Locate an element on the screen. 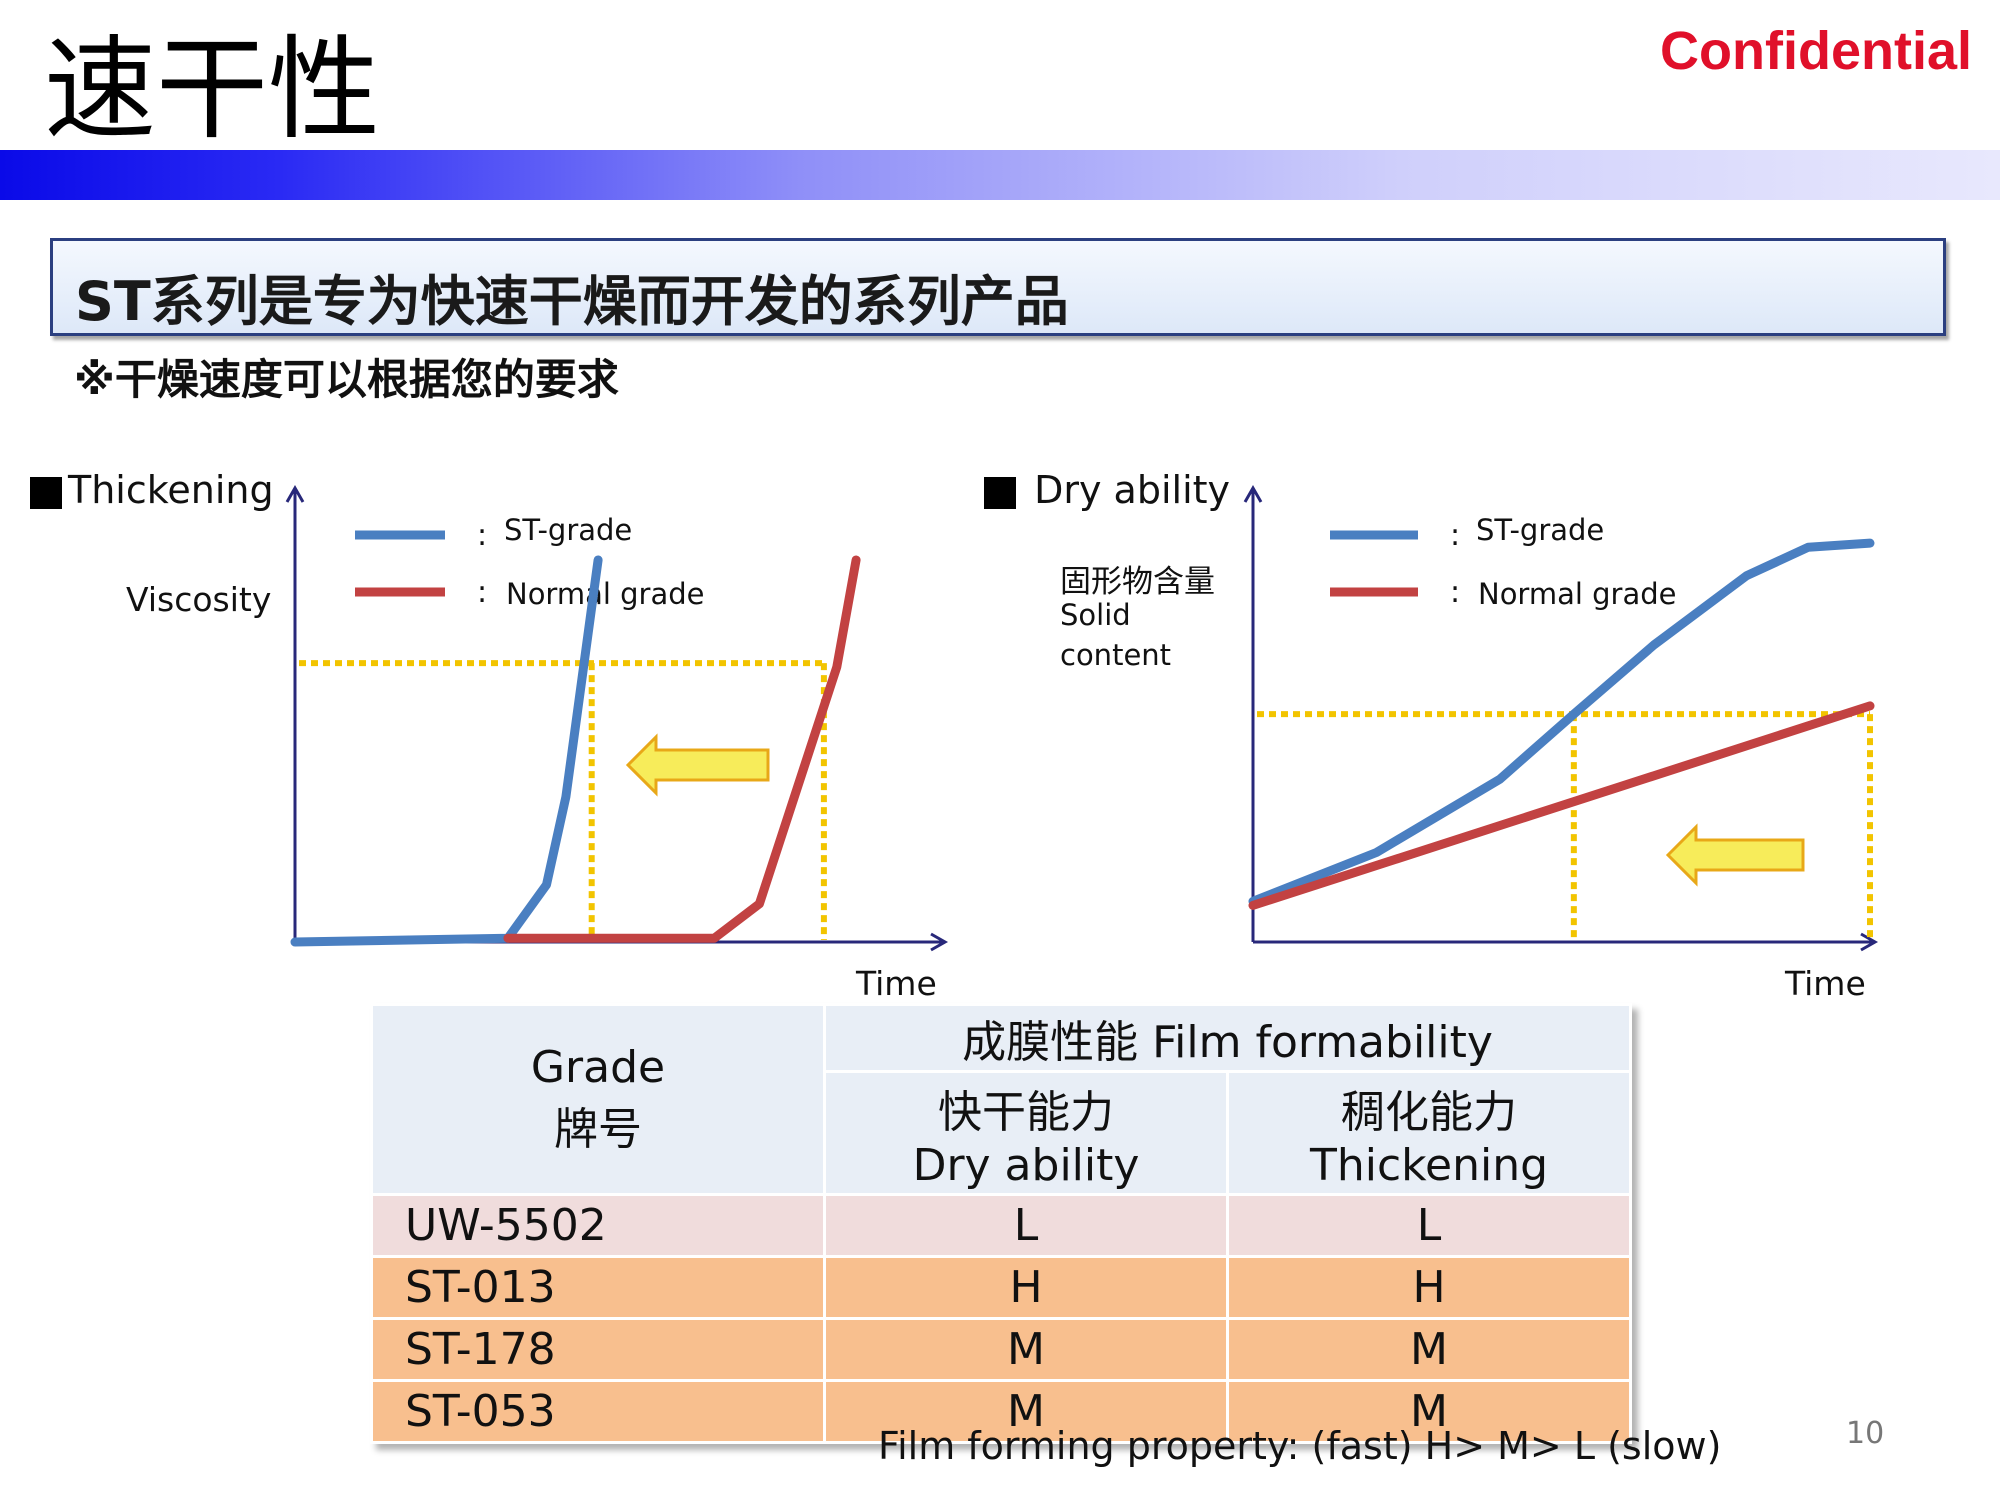  thick-cell: L is located at coordinates (1429, 1225).